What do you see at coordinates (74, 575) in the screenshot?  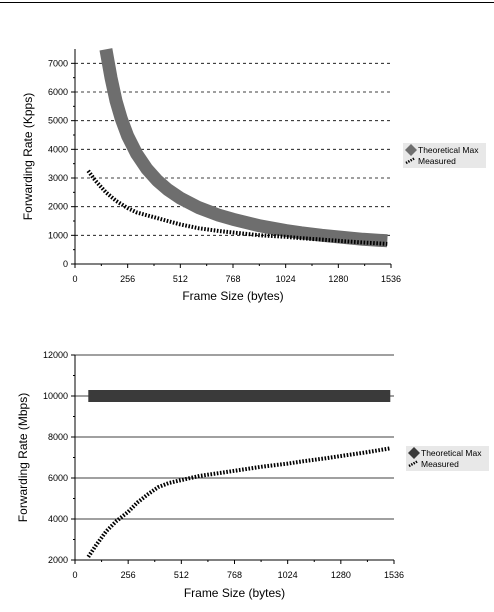 I see `chart2-x-tick-label: 0` at bounding box center [74, 575].